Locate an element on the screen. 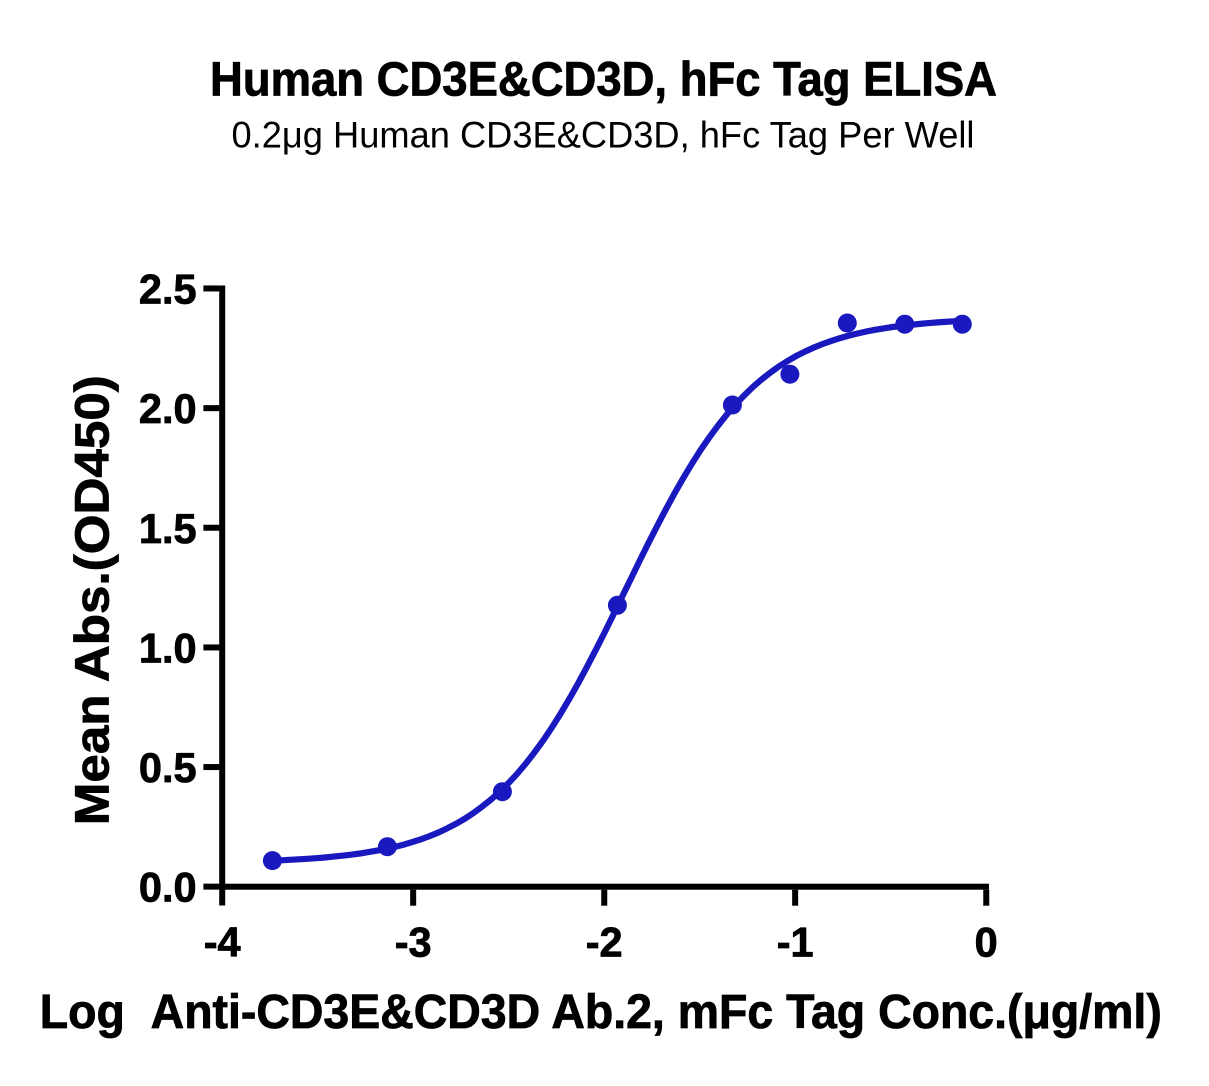 The image size is (1209, 1086). svg-text: 1.5 is located at coordinates (168, 528).